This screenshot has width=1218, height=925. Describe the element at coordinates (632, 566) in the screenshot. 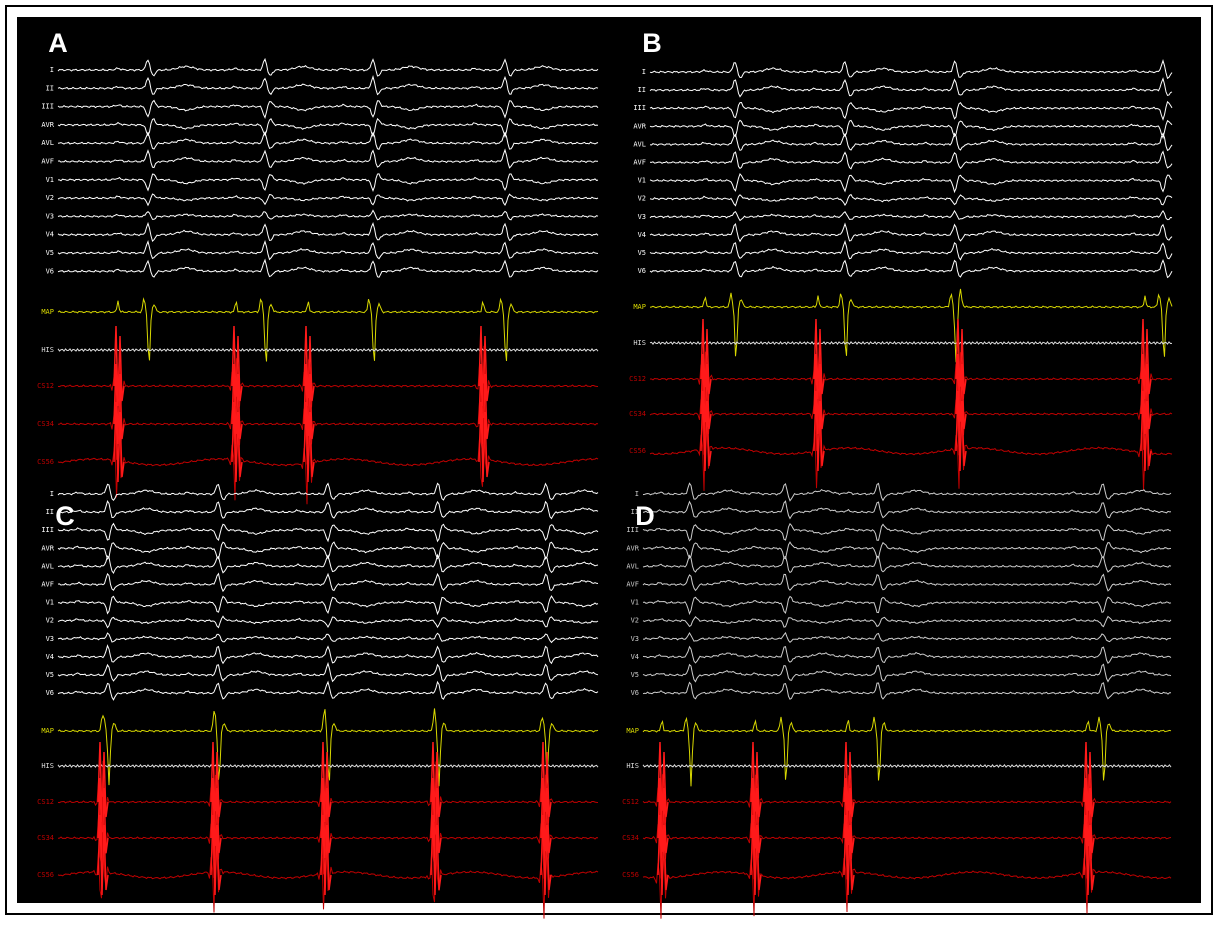

I see `channel-label: AVL` at that location.